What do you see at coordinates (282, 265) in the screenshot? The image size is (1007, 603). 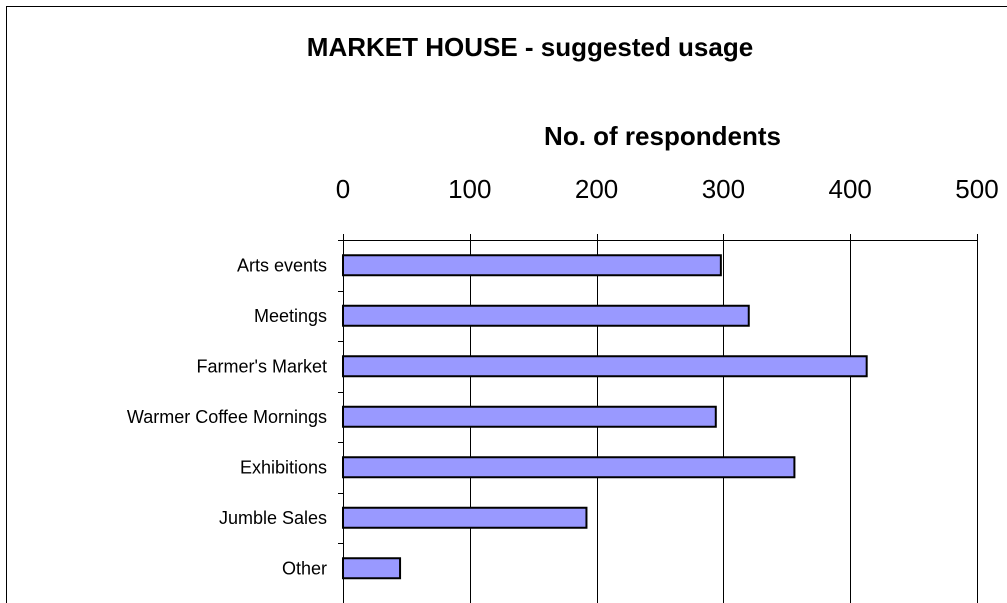 I see `category-label: Arts events` at bounding box center [282, 265].